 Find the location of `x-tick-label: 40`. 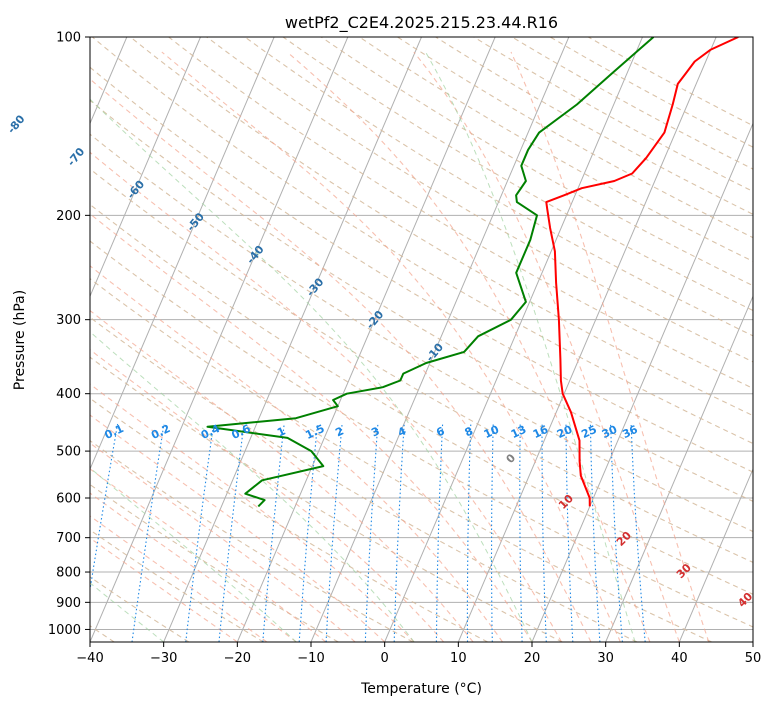

x-tick-label: 40 is located at coordinates (679, 658).